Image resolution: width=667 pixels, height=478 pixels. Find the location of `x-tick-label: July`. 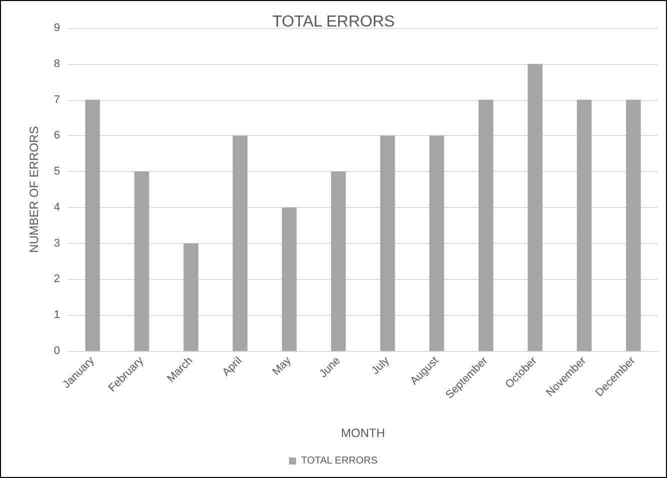

x-tick-label: July is located at coordinates (381, 366).